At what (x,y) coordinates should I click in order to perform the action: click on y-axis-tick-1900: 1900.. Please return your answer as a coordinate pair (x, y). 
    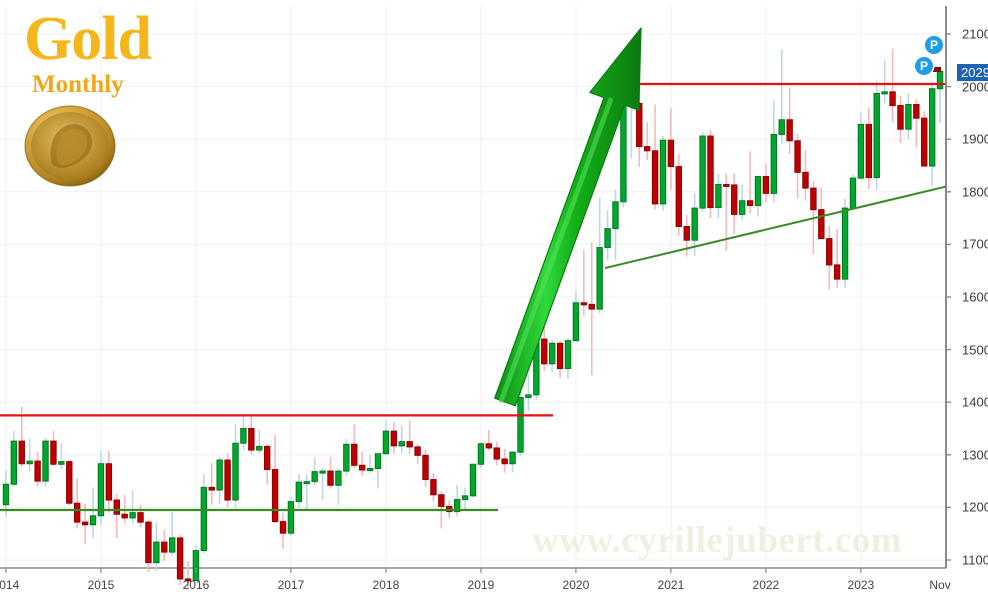
    Looking at the image, I should click on (975, 139).